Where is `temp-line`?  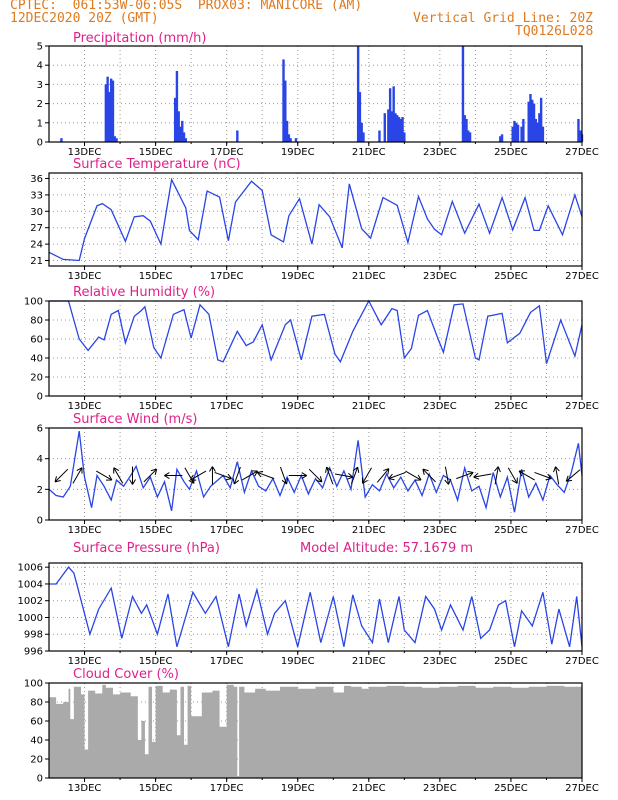 temp-line is located at coordinates (315, 219).